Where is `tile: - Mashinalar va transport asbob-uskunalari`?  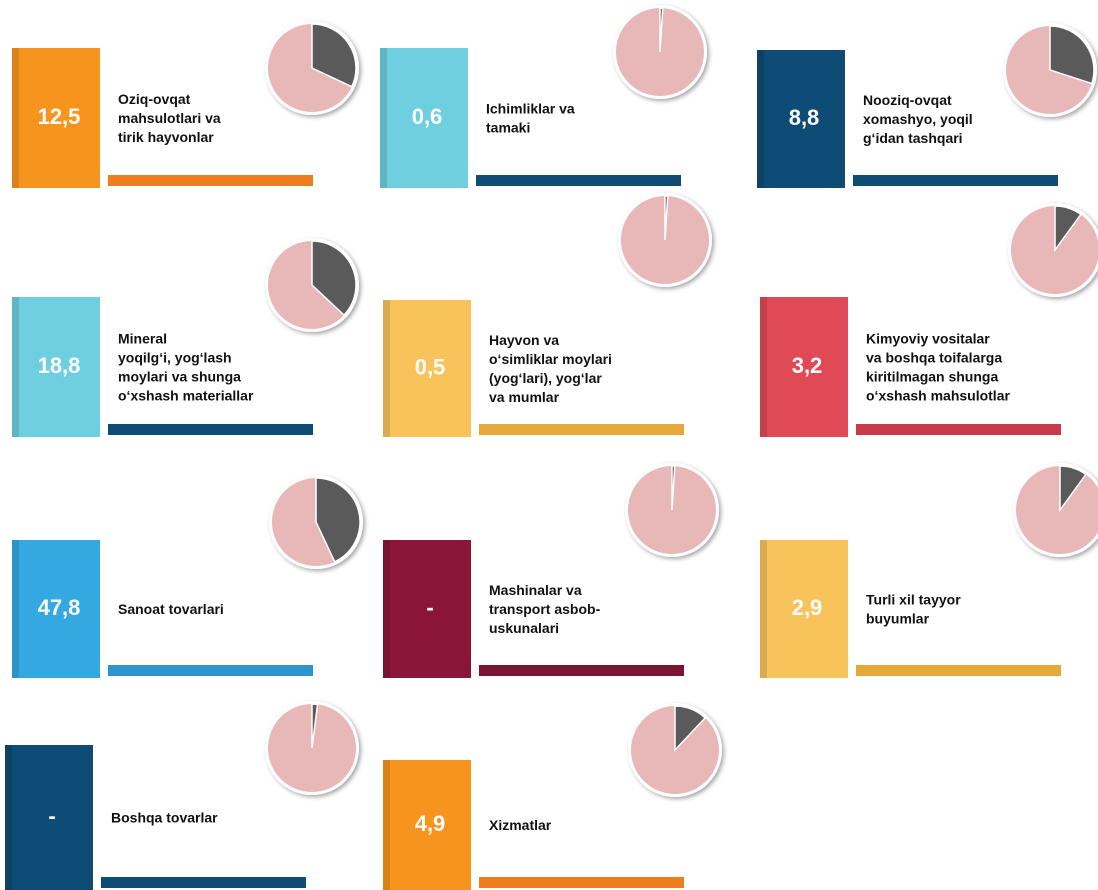 tile: - Mashinalar va transport asbob-uskunalari is located at coordinates (551, 570).